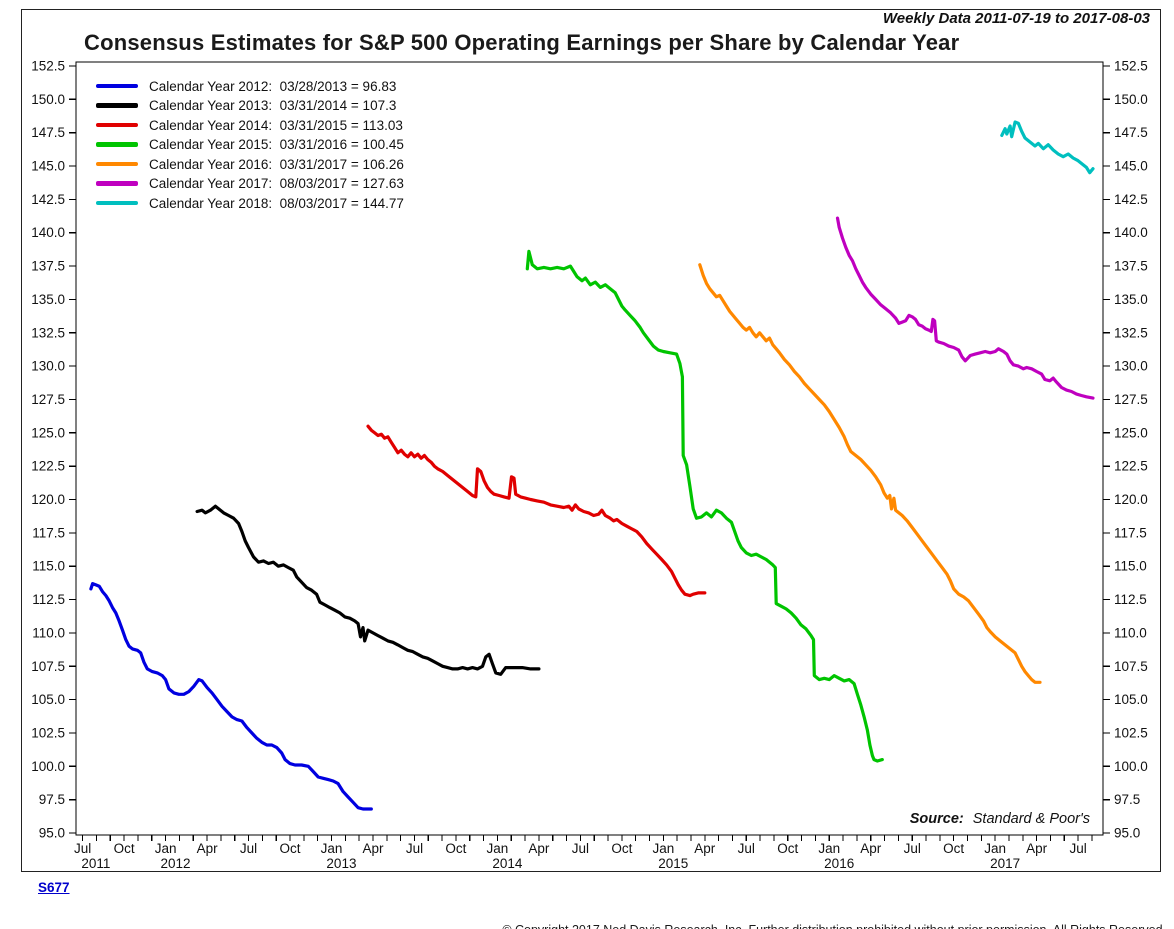 The height and width of the screenshot is (929, 1174). What do you see at coordinates (48, 532) in the screenshot?
I see `y-axis-label-left: 117.5` at bounding box center [48, 532].